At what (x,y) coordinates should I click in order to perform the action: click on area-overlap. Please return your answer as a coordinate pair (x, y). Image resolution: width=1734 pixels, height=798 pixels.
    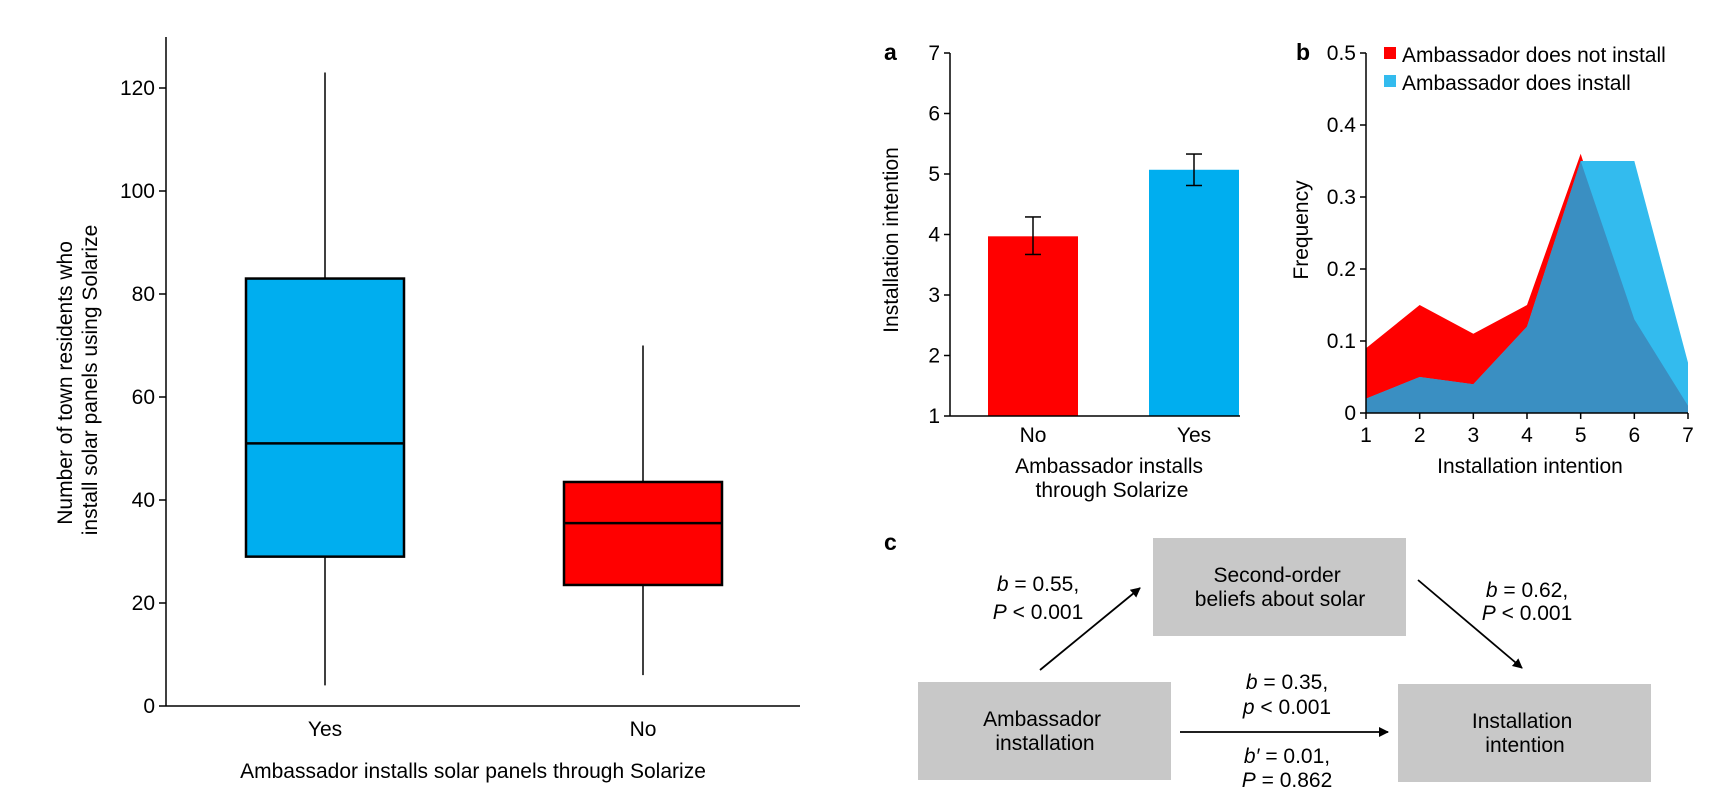
    Looking at the image, I should click on (1527, 287).